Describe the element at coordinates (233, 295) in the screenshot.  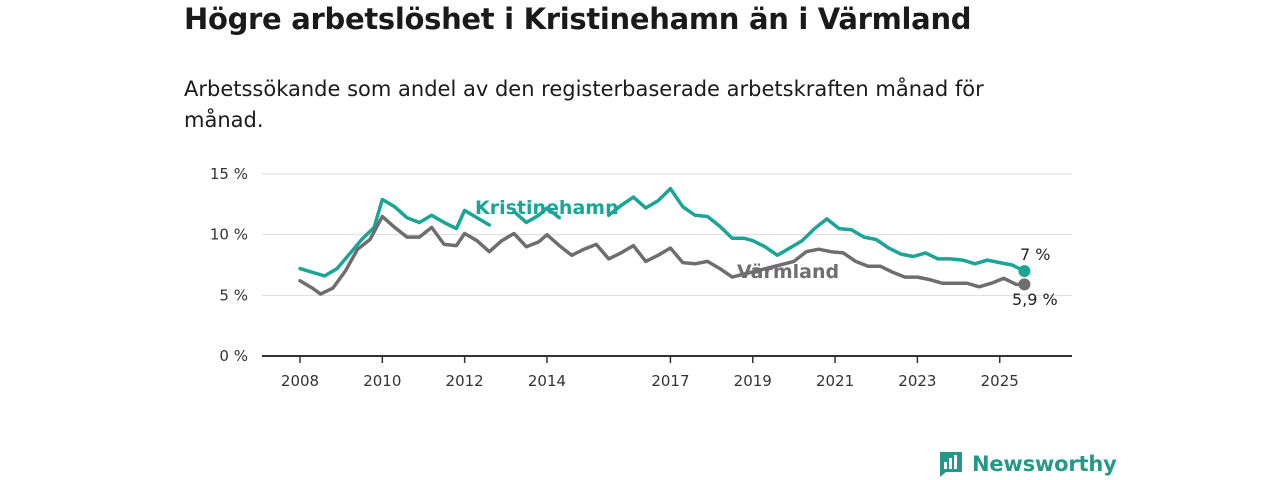
I see `y-tick-label: 5 %` at that location.